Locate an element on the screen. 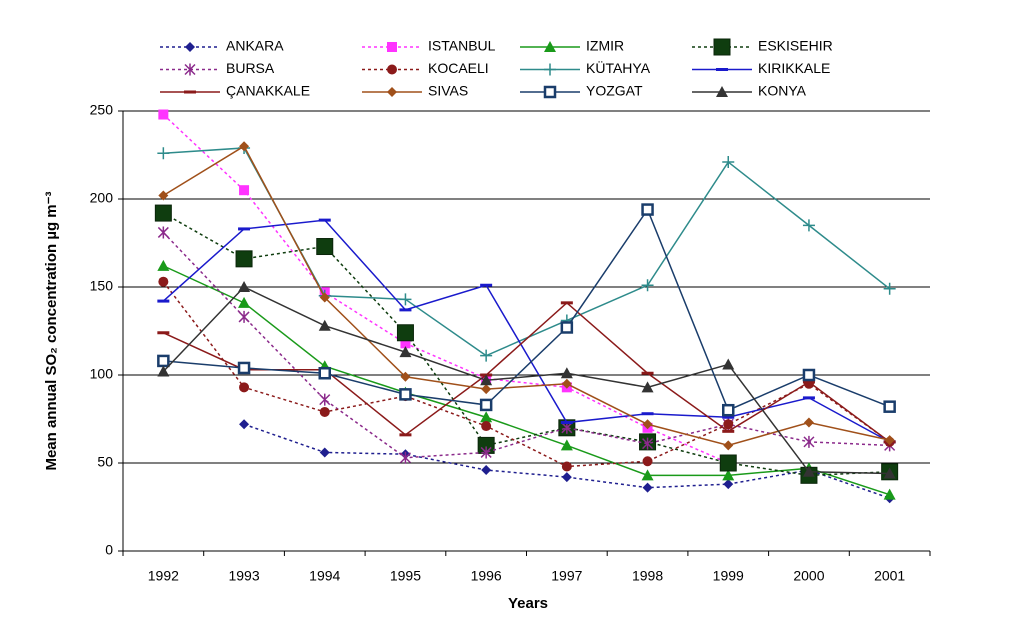 This screenshot has height=629, width=1024. legend-label: YOZGAT is located at coordinates (614, 91).